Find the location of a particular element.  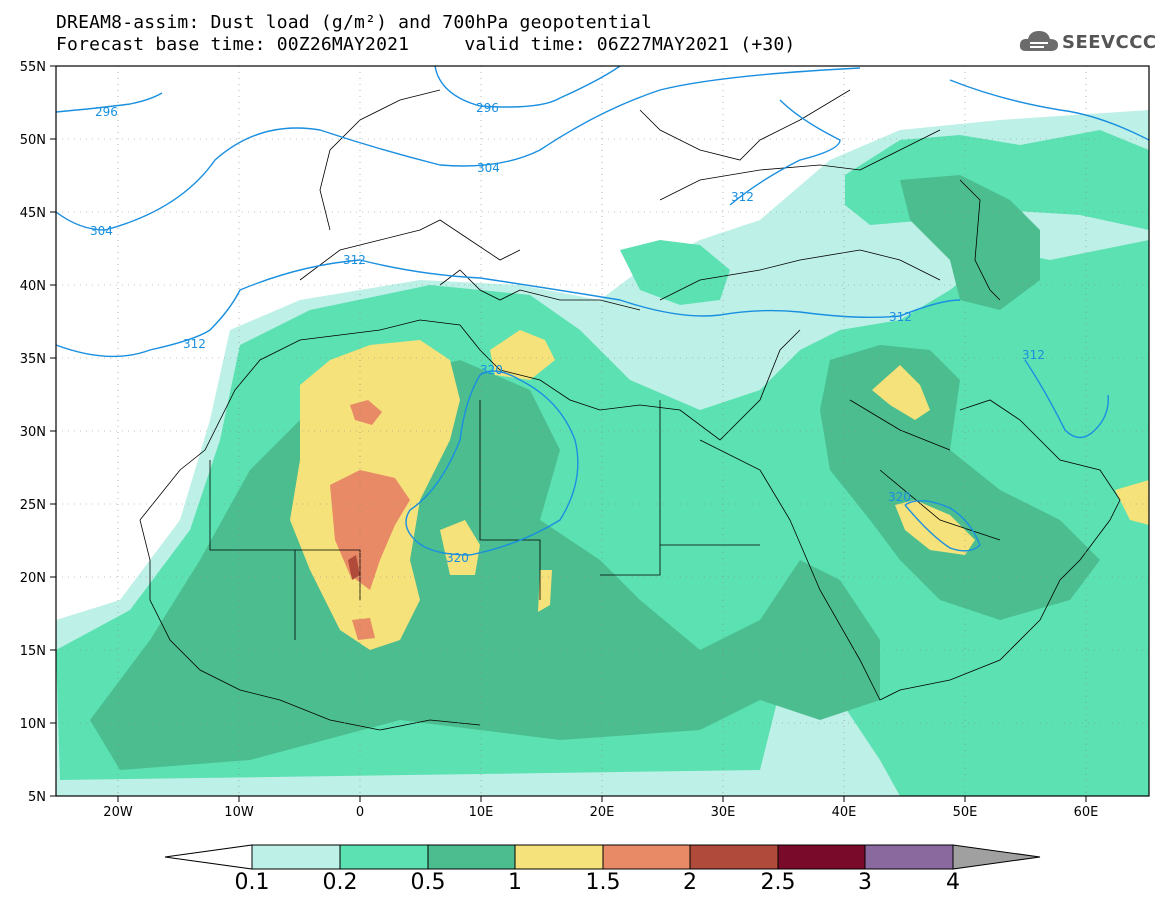

contour-320-saudi is located at coordinates (942, 526).